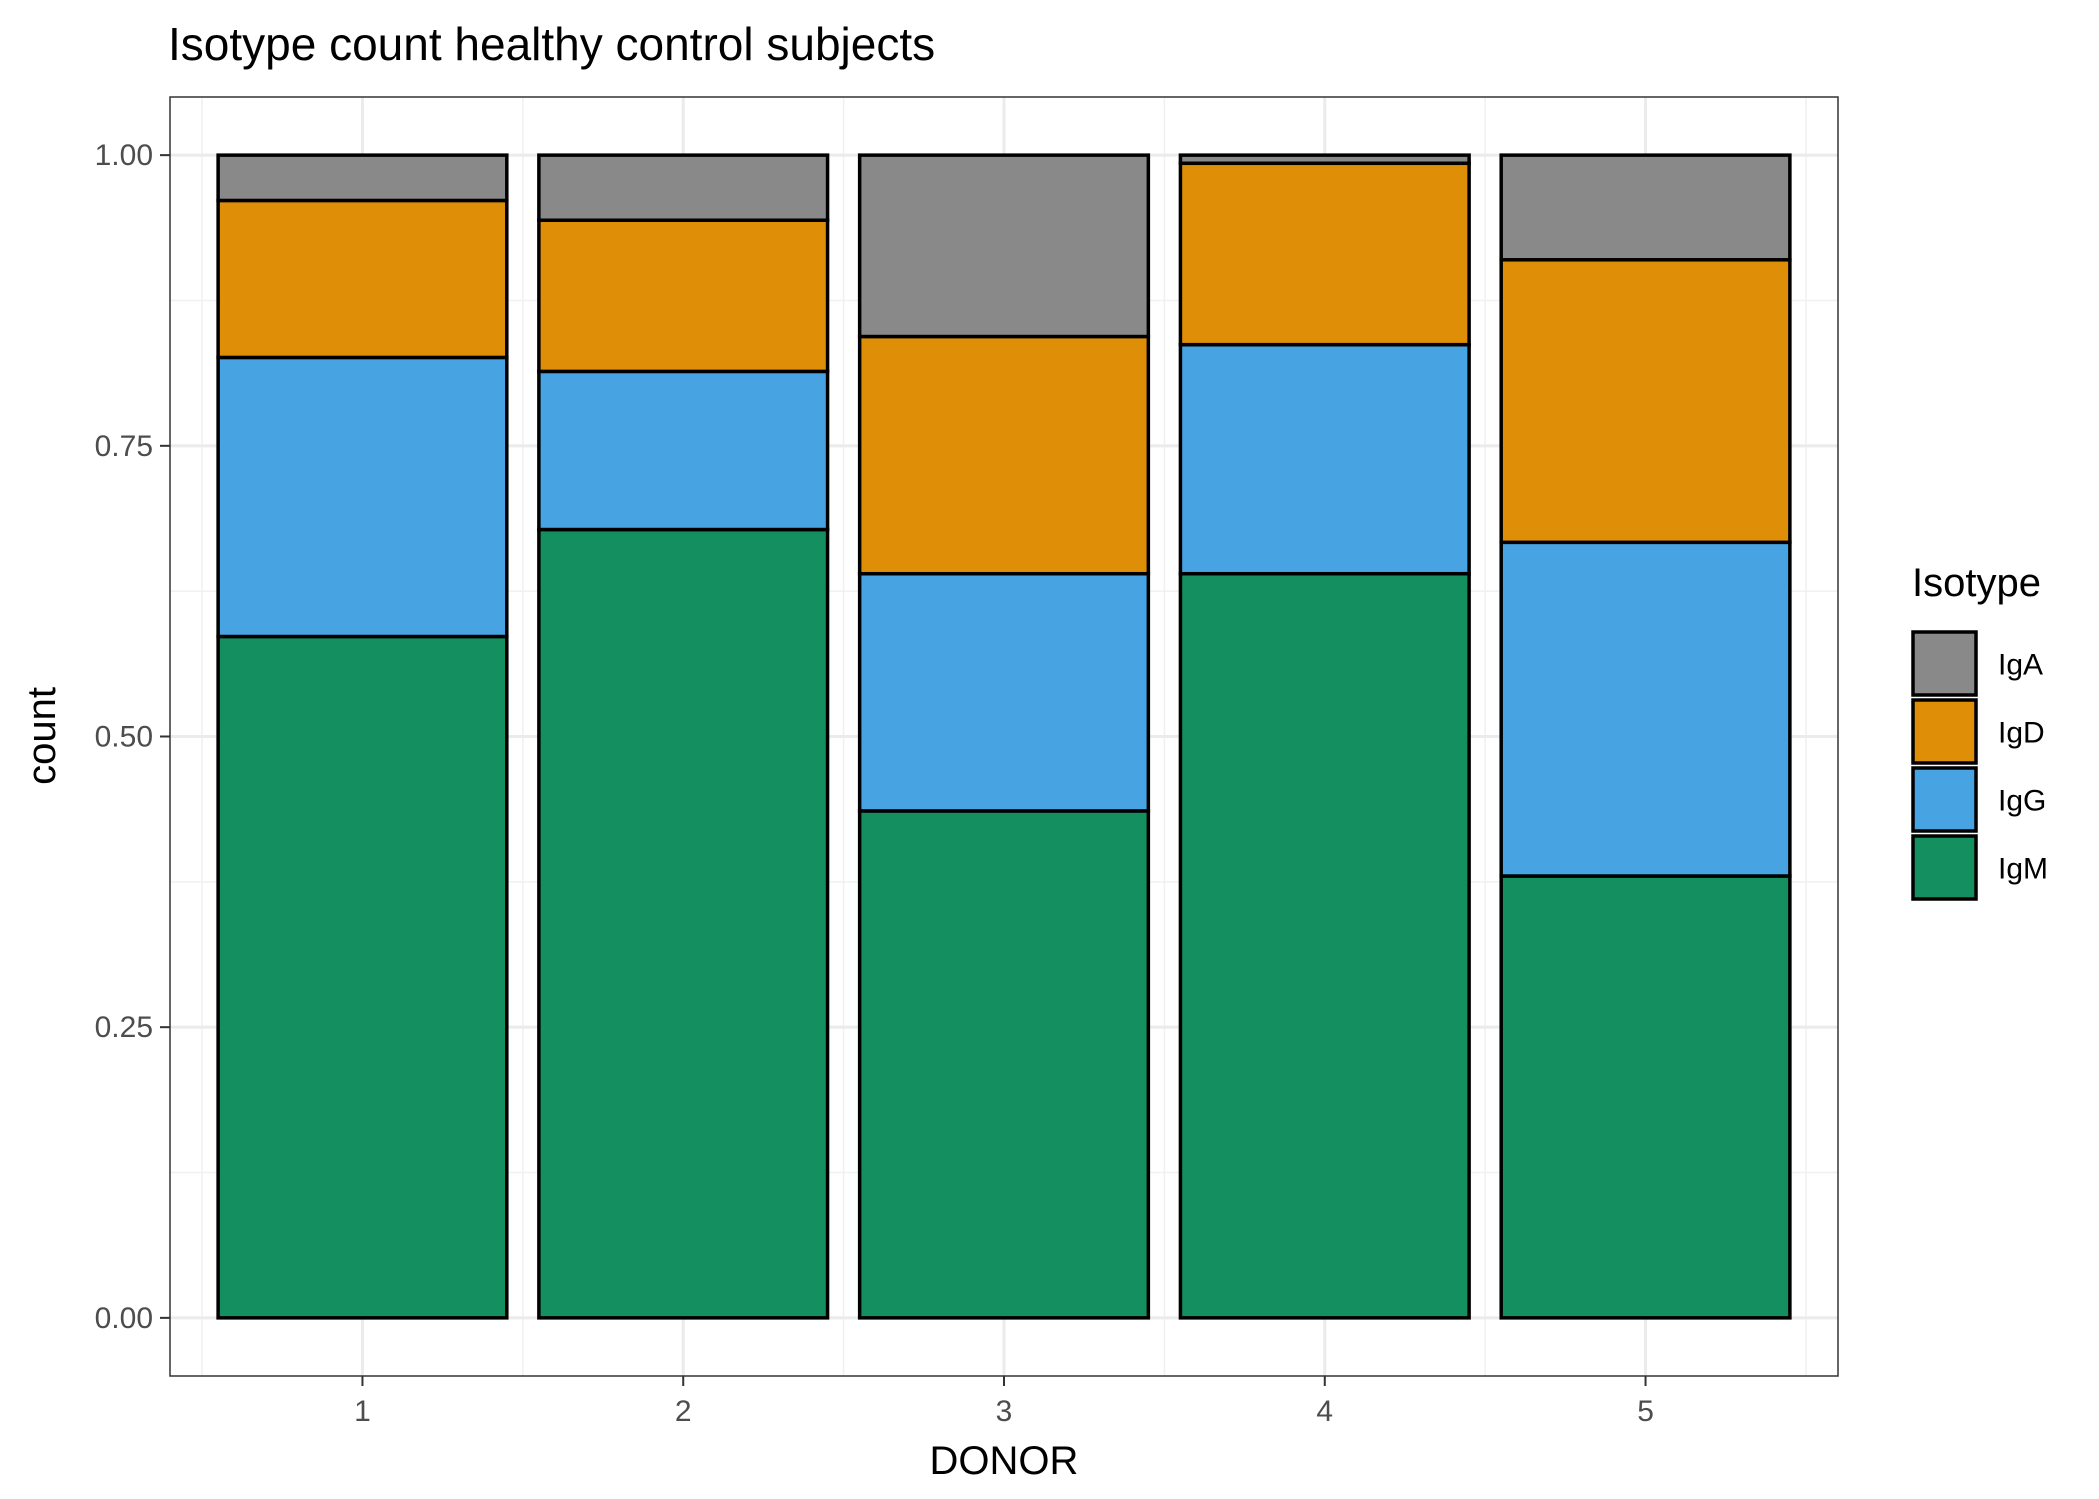  What do you see at coordinates (1944, 799) in the screenshot?
I see `legend-key-IgG` at bounding box center [1944, 799].